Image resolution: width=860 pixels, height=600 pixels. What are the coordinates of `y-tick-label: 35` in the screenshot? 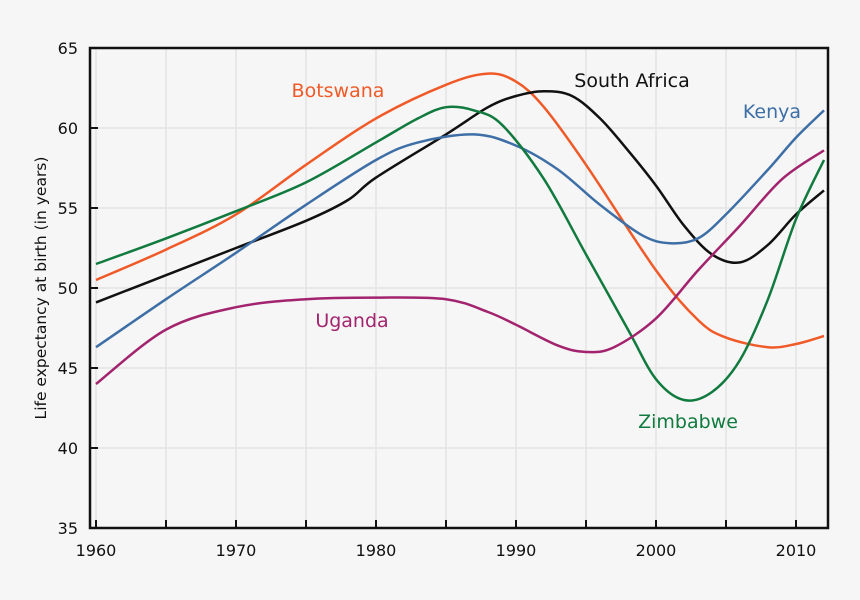 It's located at (68, 528).